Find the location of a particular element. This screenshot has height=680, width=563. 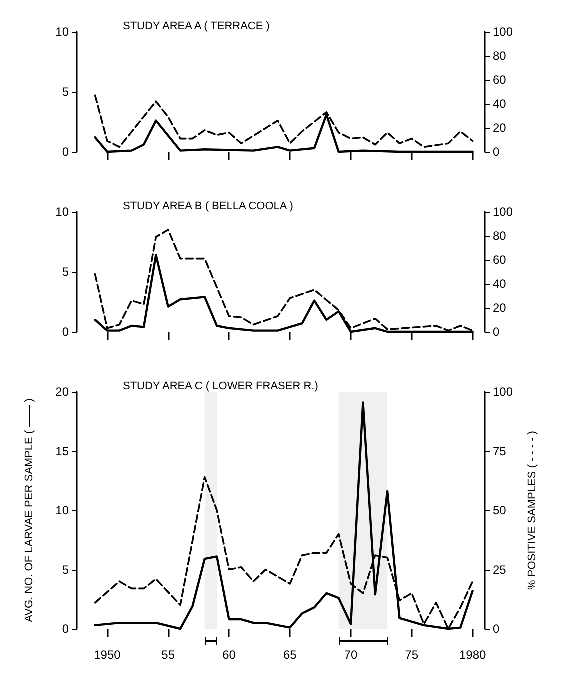

chart-title: STUDY AREA B ( BELLA COOLA ) is located at coordinates (208, 206).